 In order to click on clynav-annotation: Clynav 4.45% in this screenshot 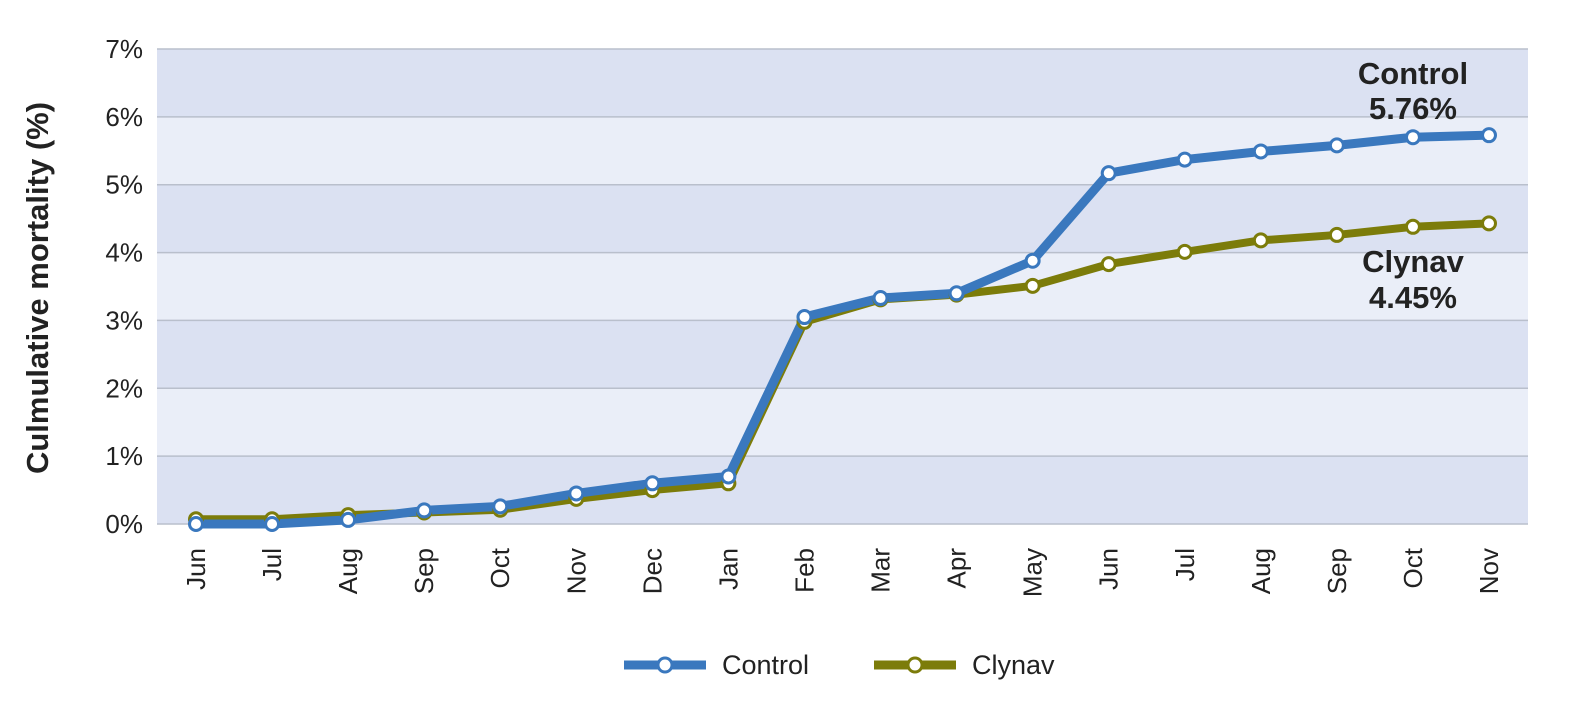, I will do `click(1413, 279)`.